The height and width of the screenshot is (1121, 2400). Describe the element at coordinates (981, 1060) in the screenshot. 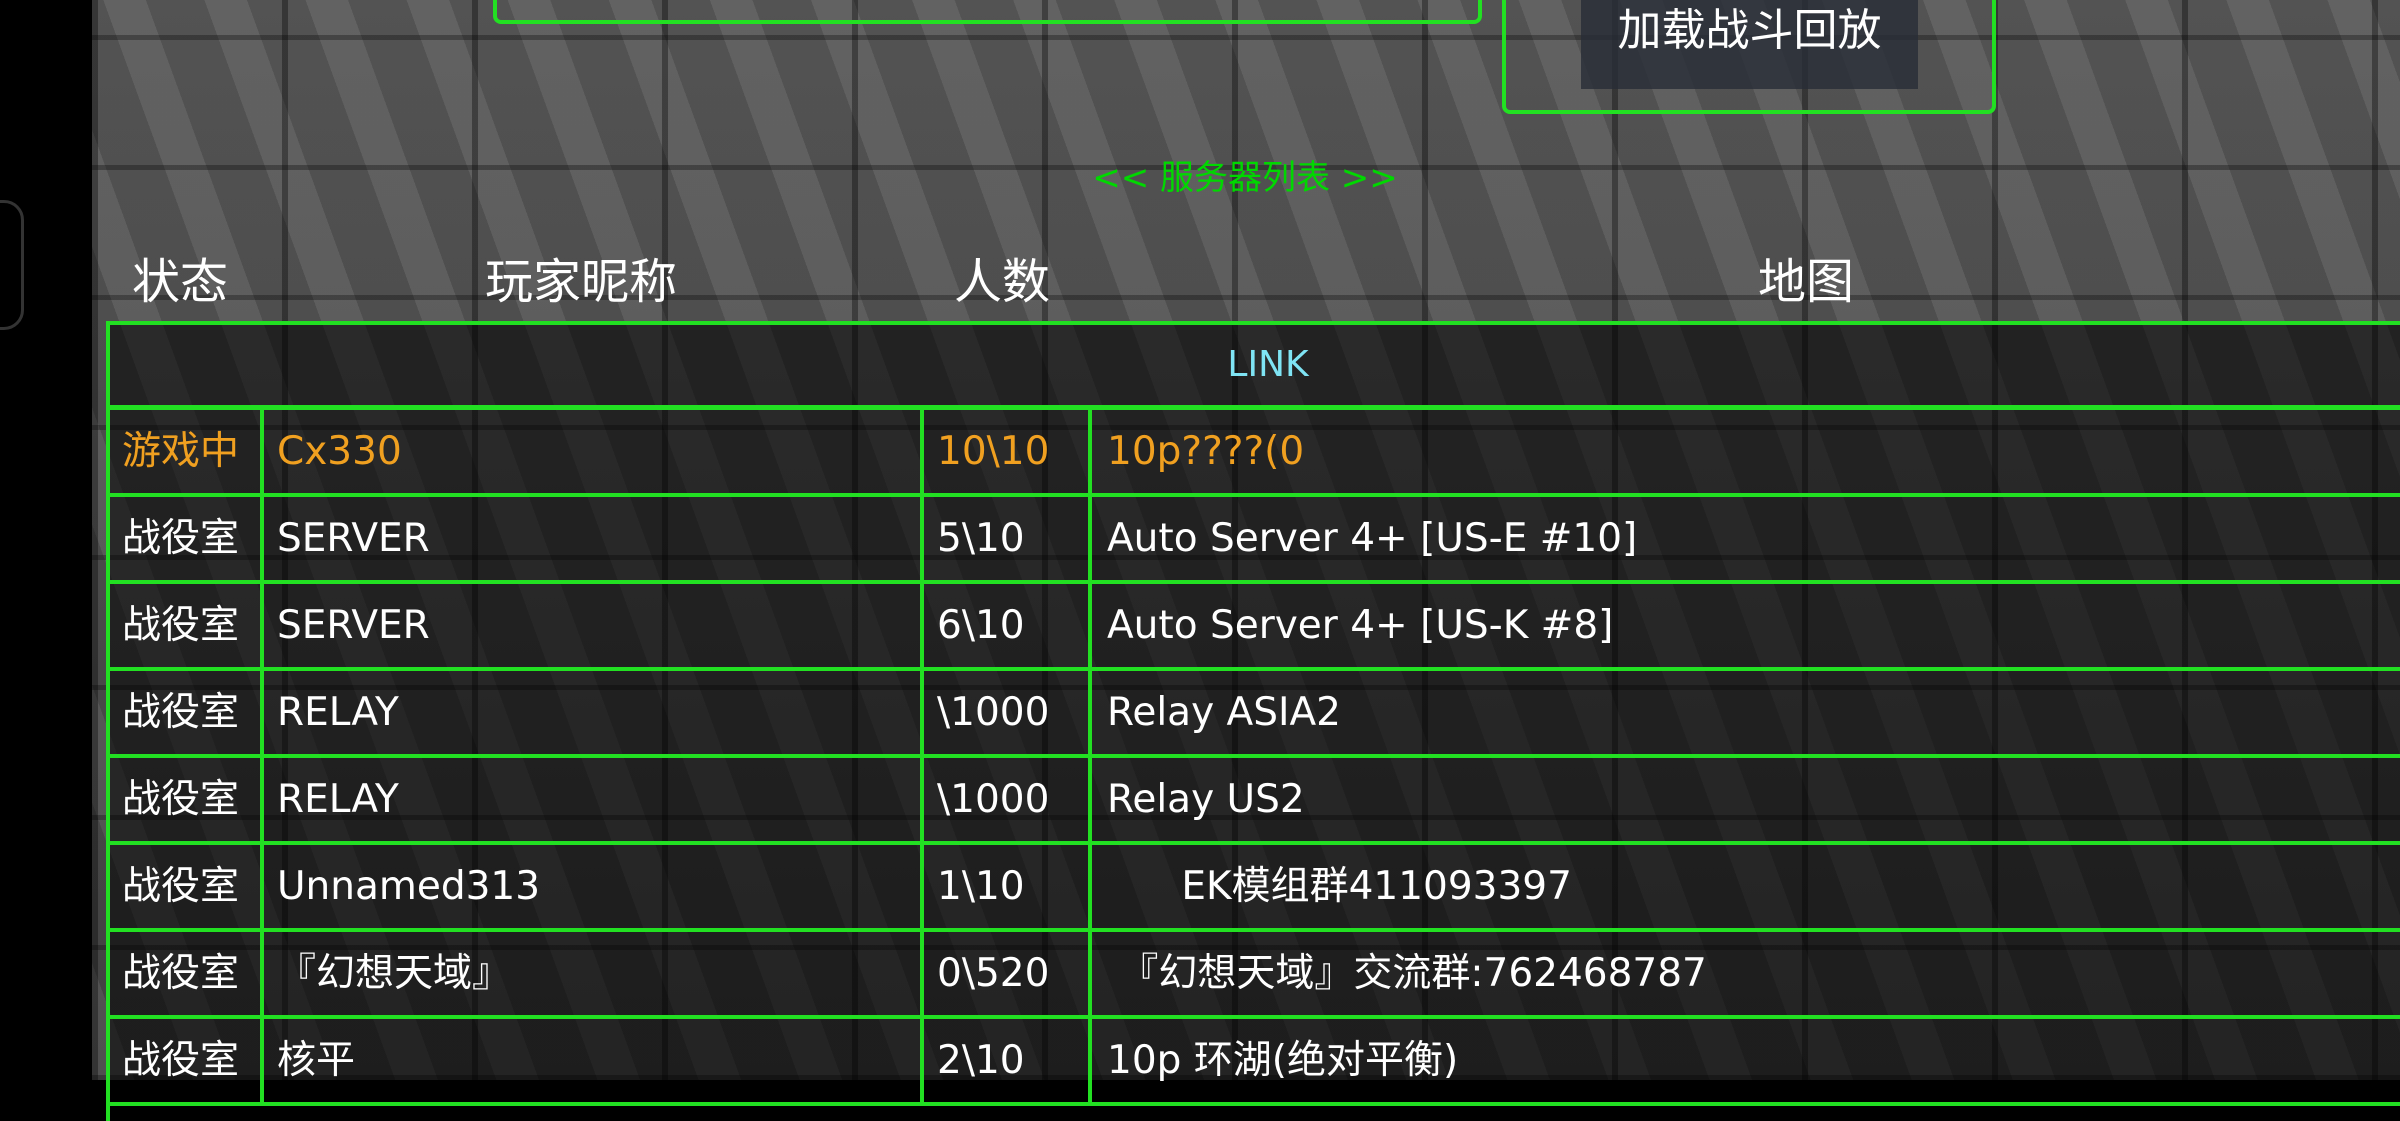

I see `cell-count: 2\10` at that location.